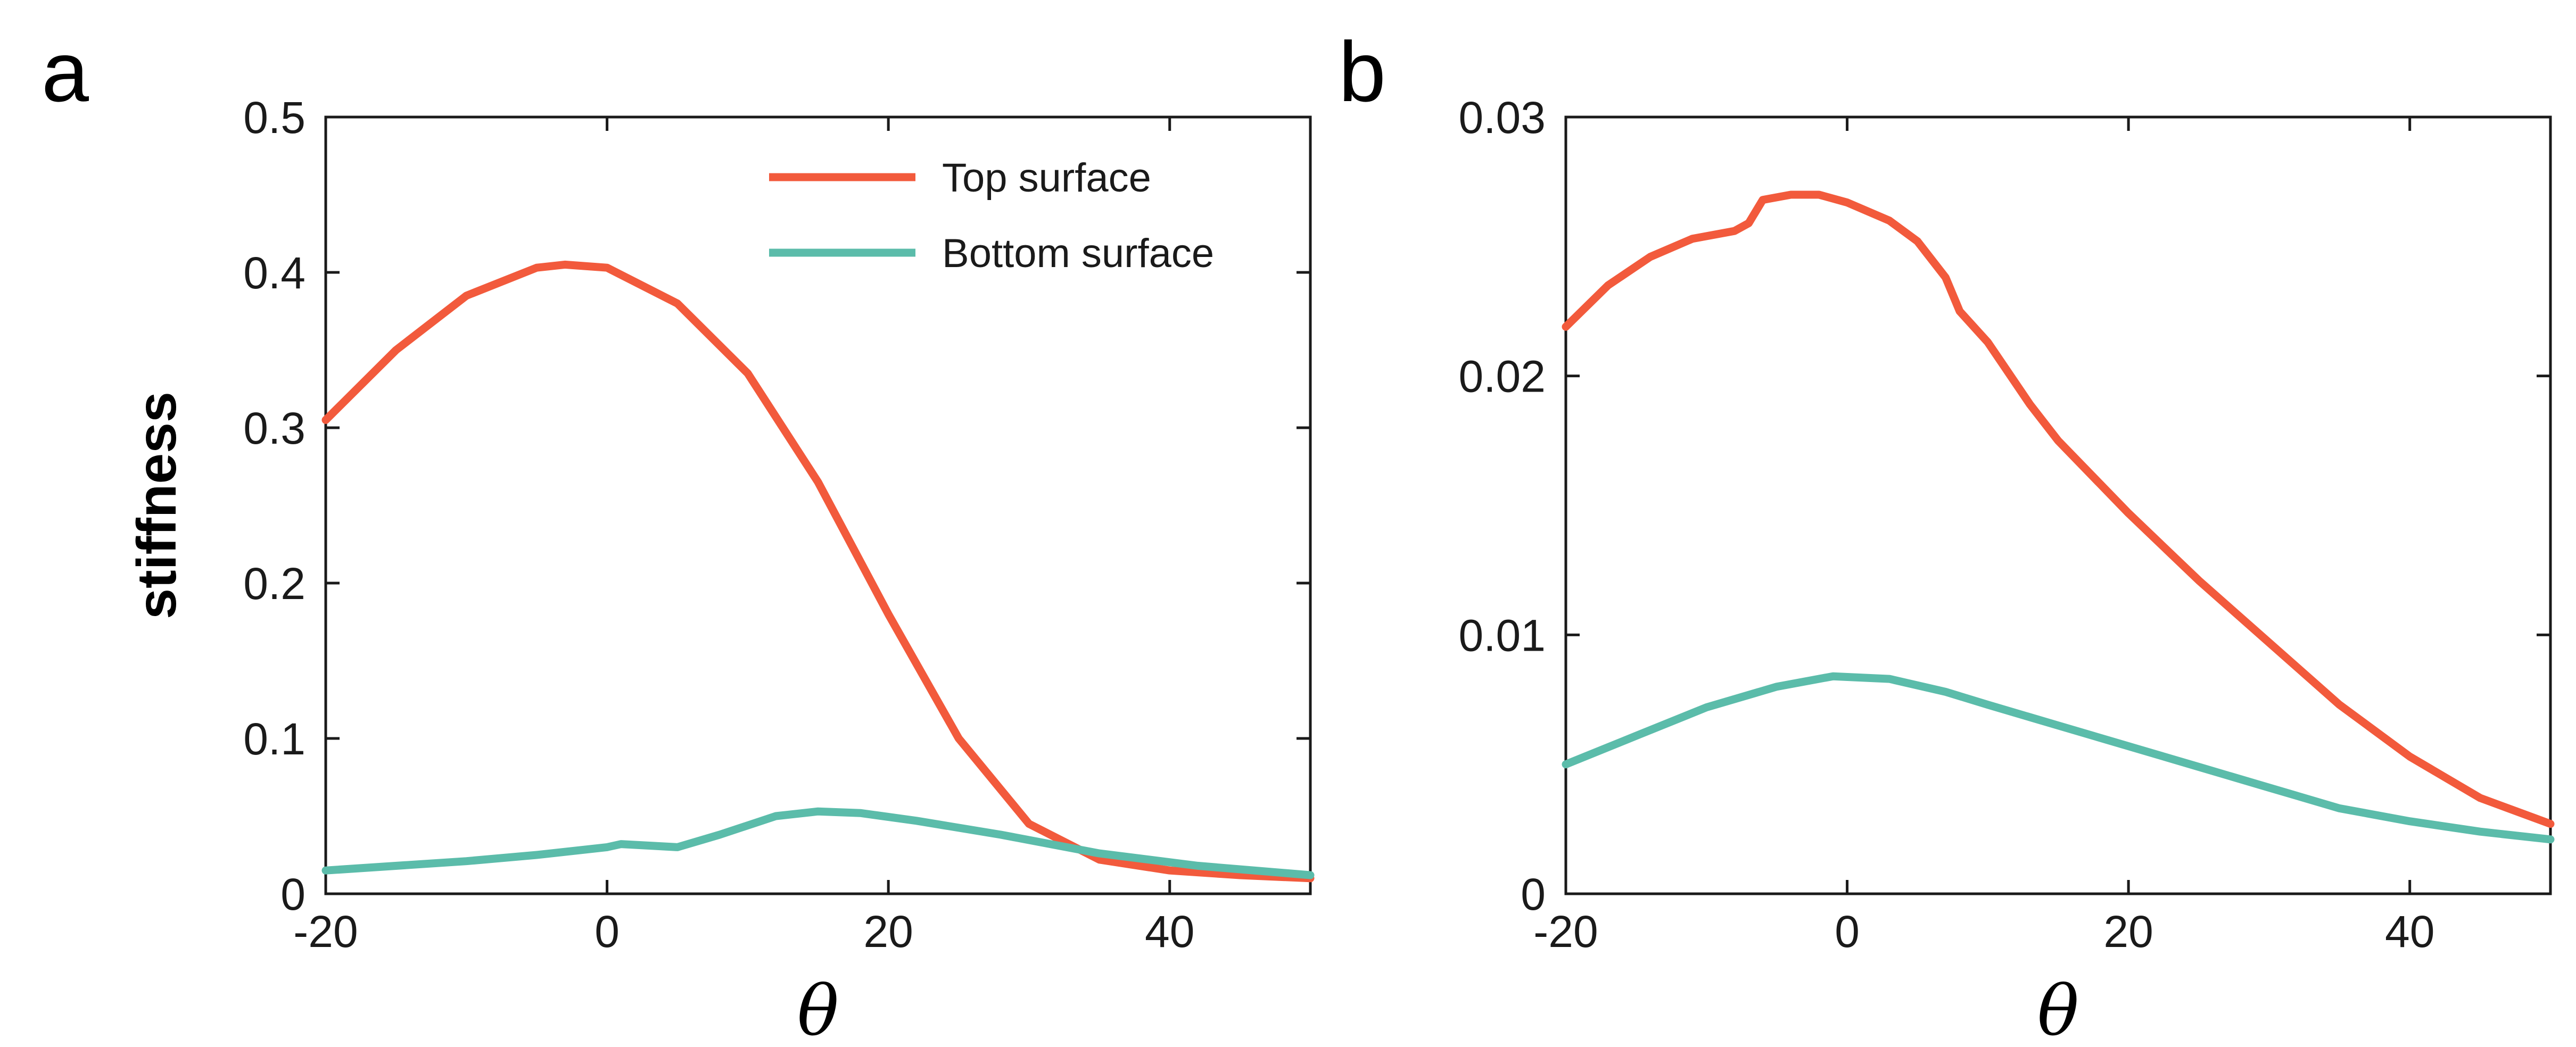  I want to click on panel-b-xlabel: θ, so click(2058, 1008).